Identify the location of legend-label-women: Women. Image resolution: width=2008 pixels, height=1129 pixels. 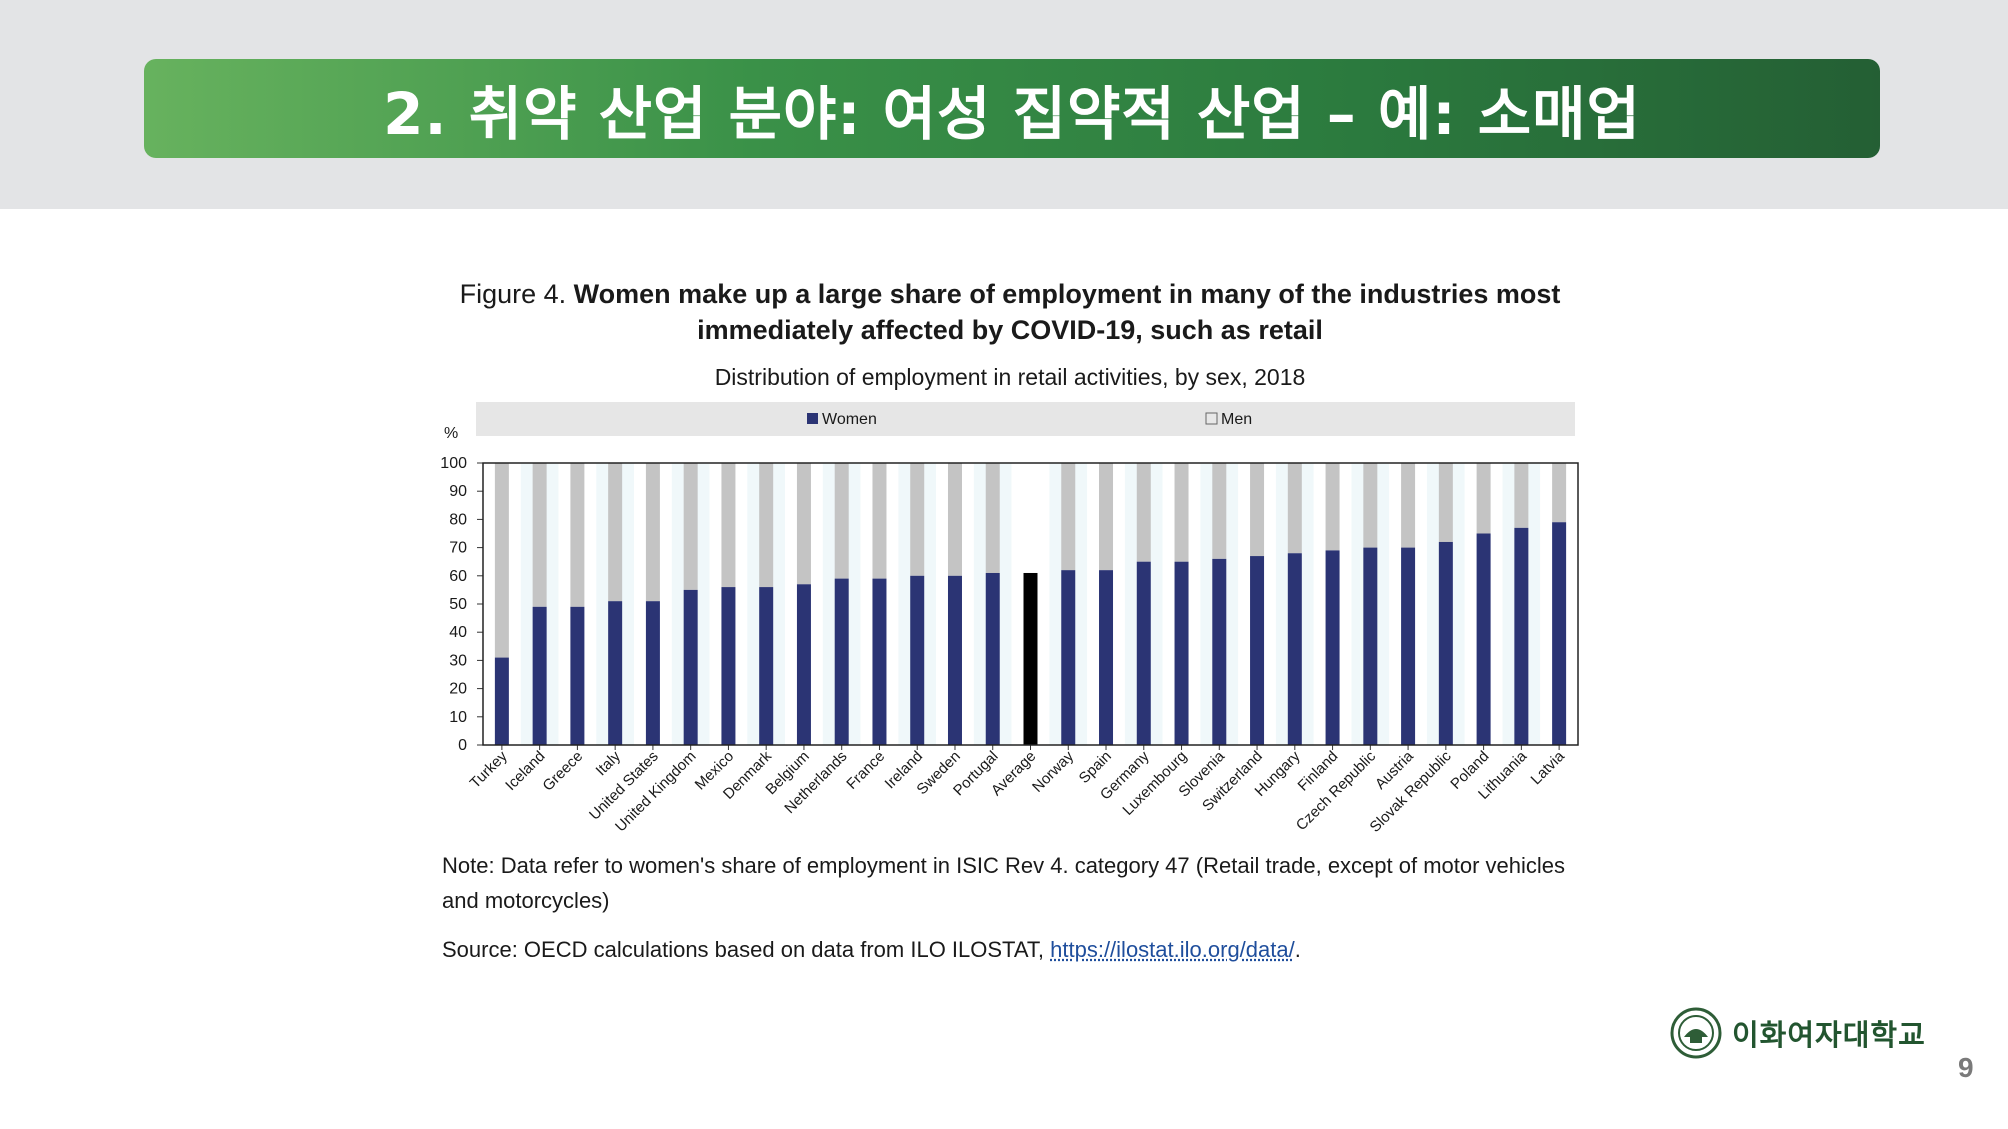
(849, 419).